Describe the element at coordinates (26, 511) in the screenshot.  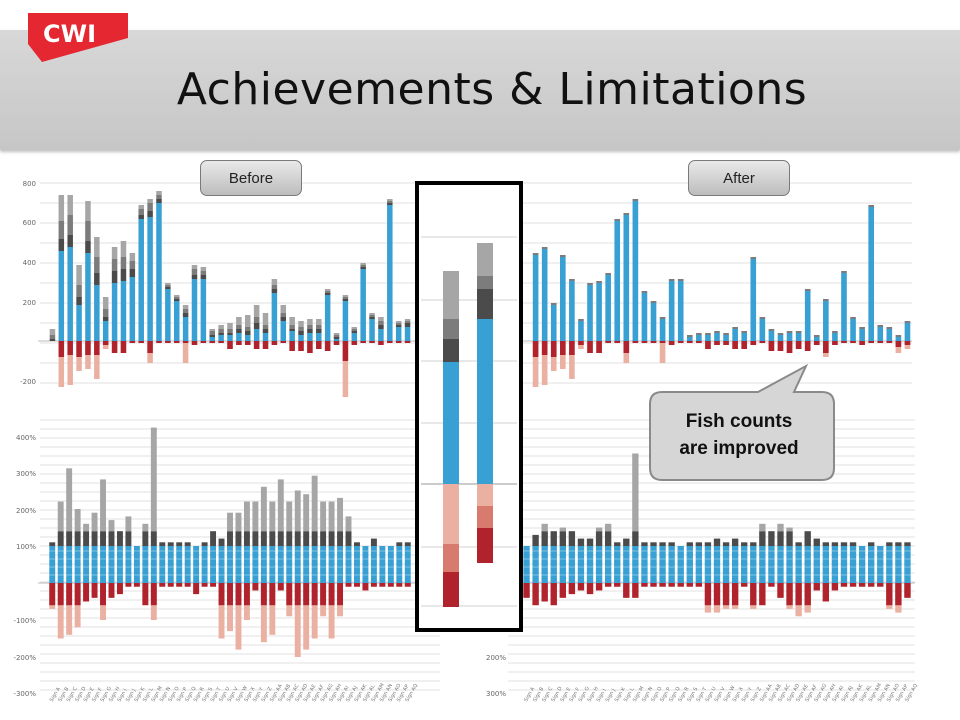
I see `tick-label: 200%` at that location.